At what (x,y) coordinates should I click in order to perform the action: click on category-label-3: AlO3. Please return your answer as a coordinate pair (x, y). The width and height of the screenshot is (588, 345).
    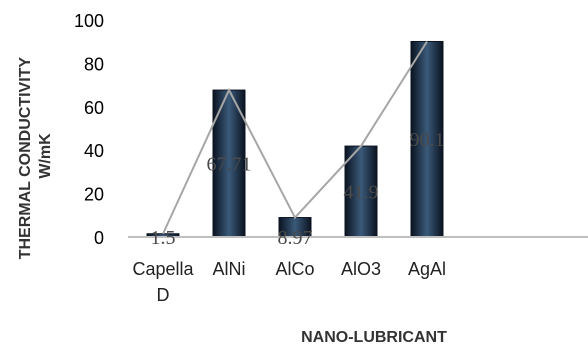
    Looking at the image, I should click on (361, 269).